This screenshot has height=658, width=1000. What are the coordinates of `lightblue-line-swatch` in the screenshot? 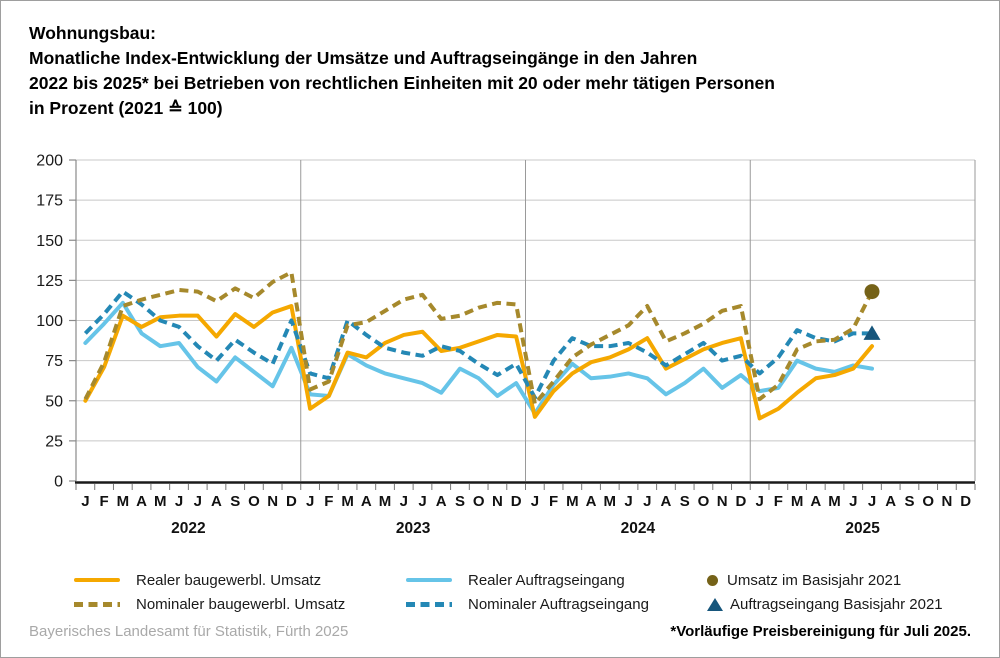 It's located at (429, 580).